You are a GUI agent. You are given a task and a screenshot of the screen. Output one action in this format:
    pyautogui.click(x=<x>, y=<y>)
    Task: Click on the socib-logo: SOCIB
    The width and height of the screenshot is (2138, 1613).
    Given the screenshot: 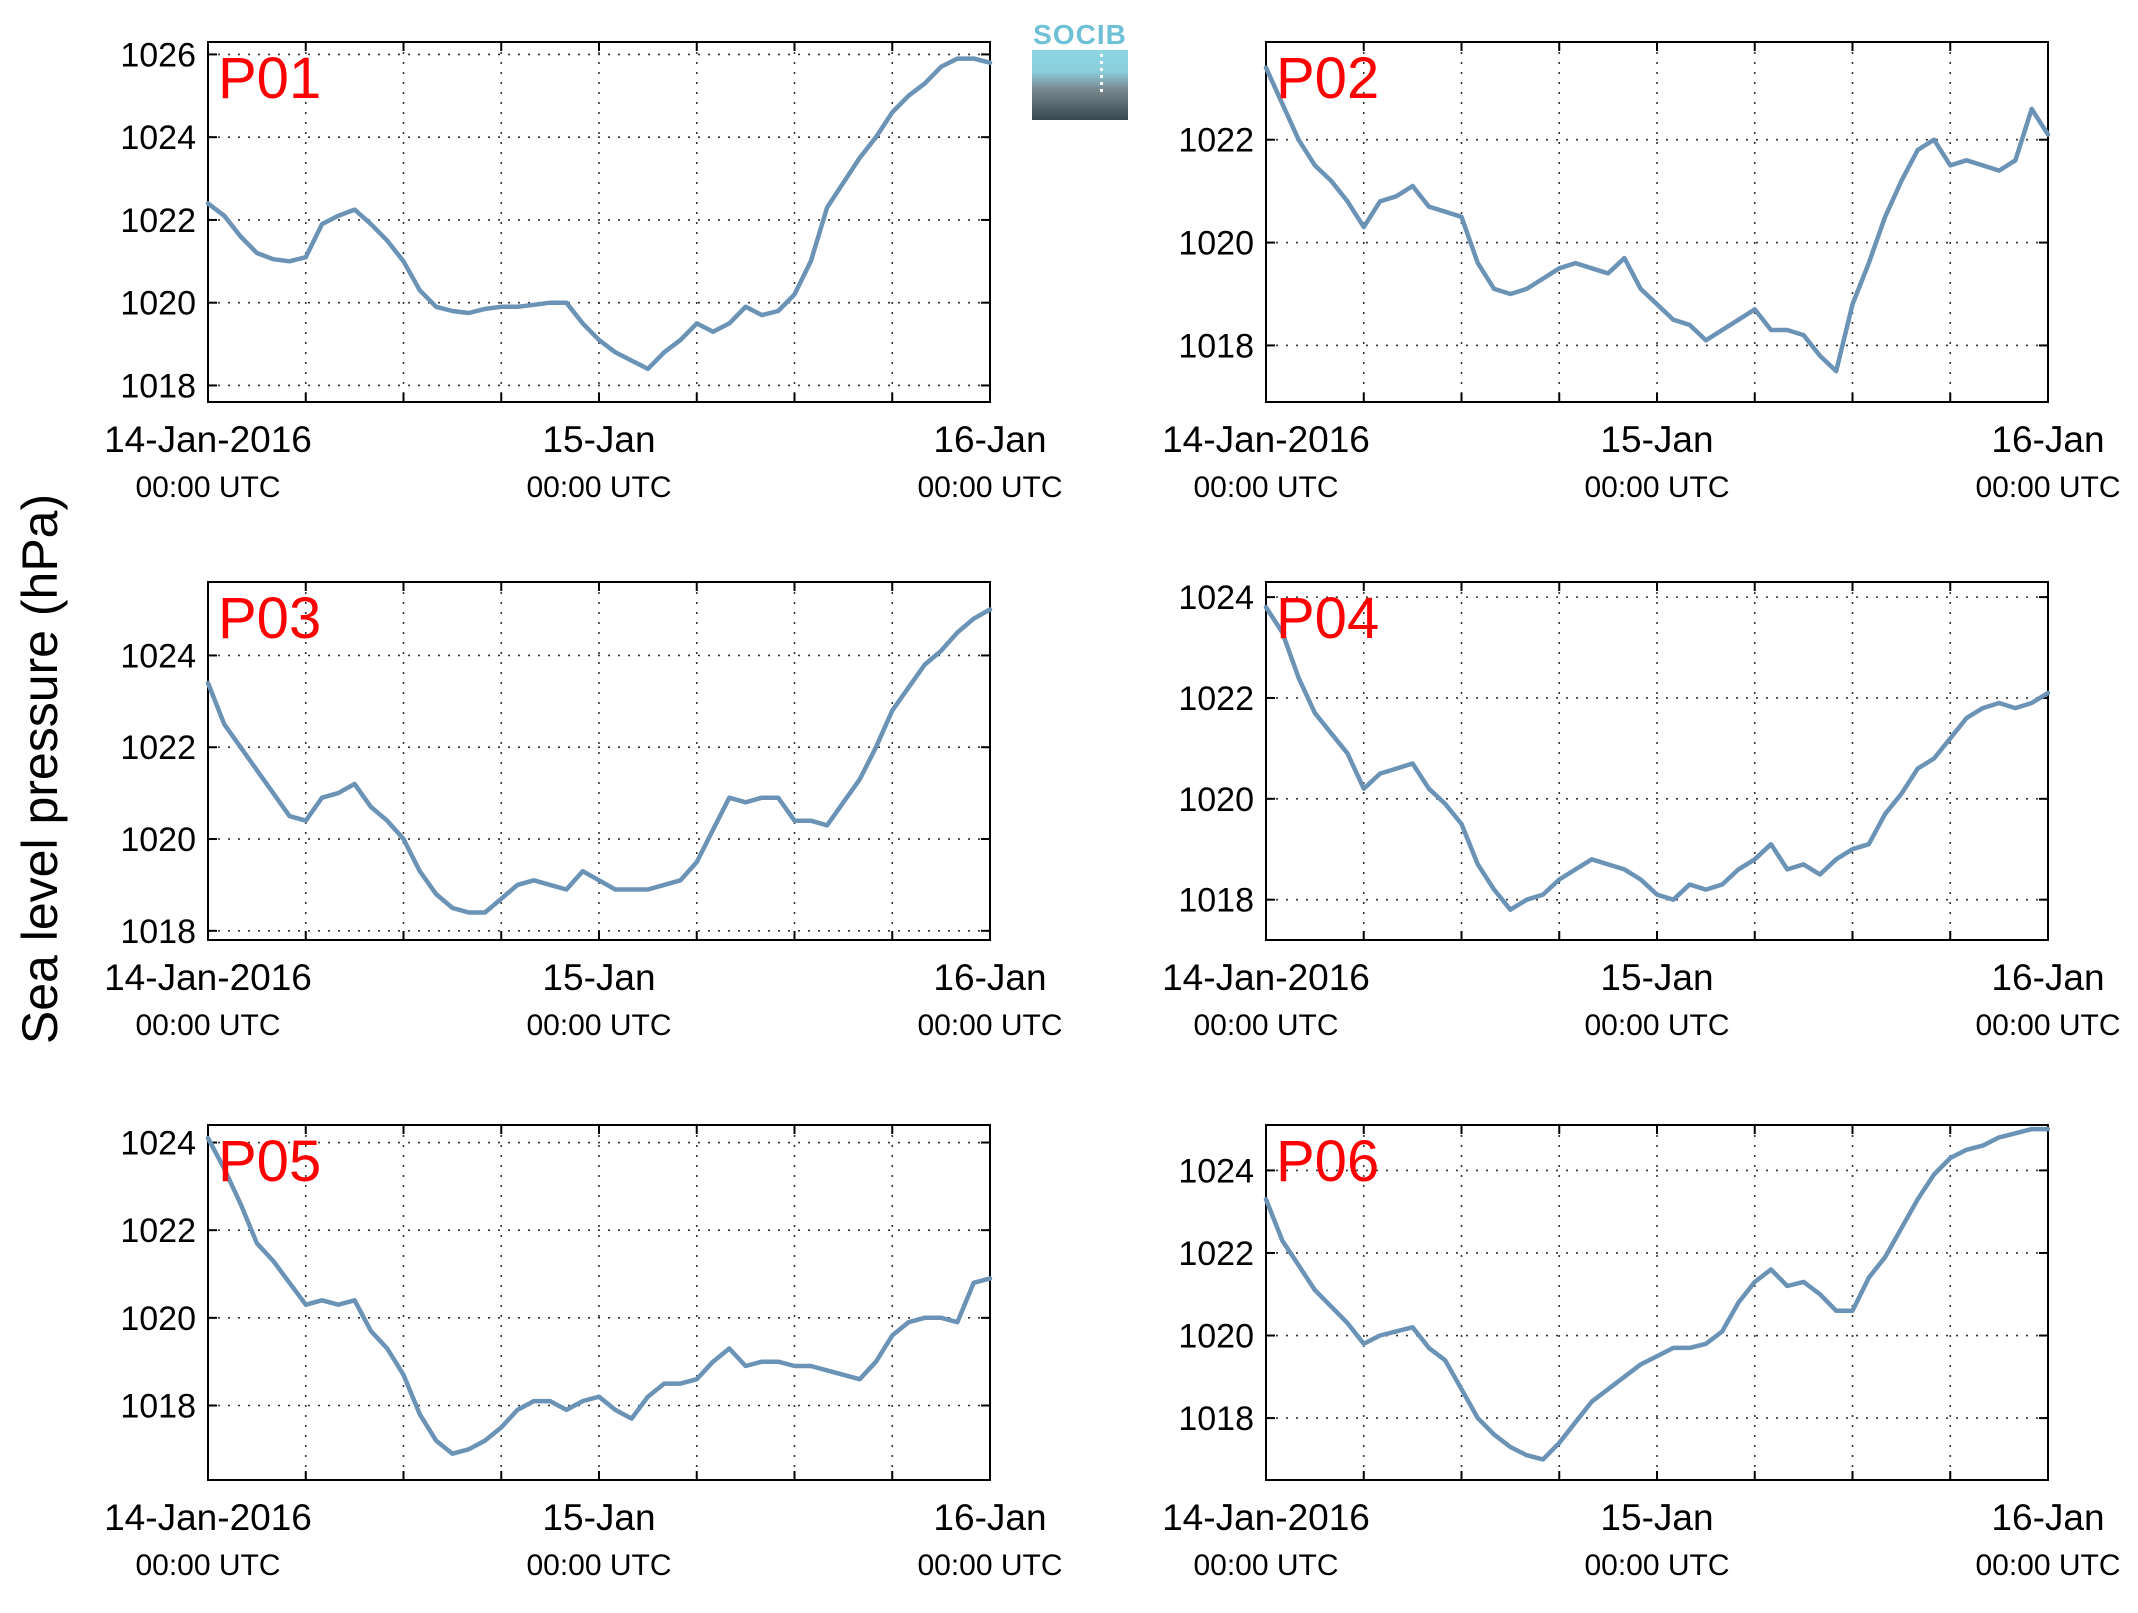 What is the action you would take?
    pyautogui.click(x=1080, y=70)
    